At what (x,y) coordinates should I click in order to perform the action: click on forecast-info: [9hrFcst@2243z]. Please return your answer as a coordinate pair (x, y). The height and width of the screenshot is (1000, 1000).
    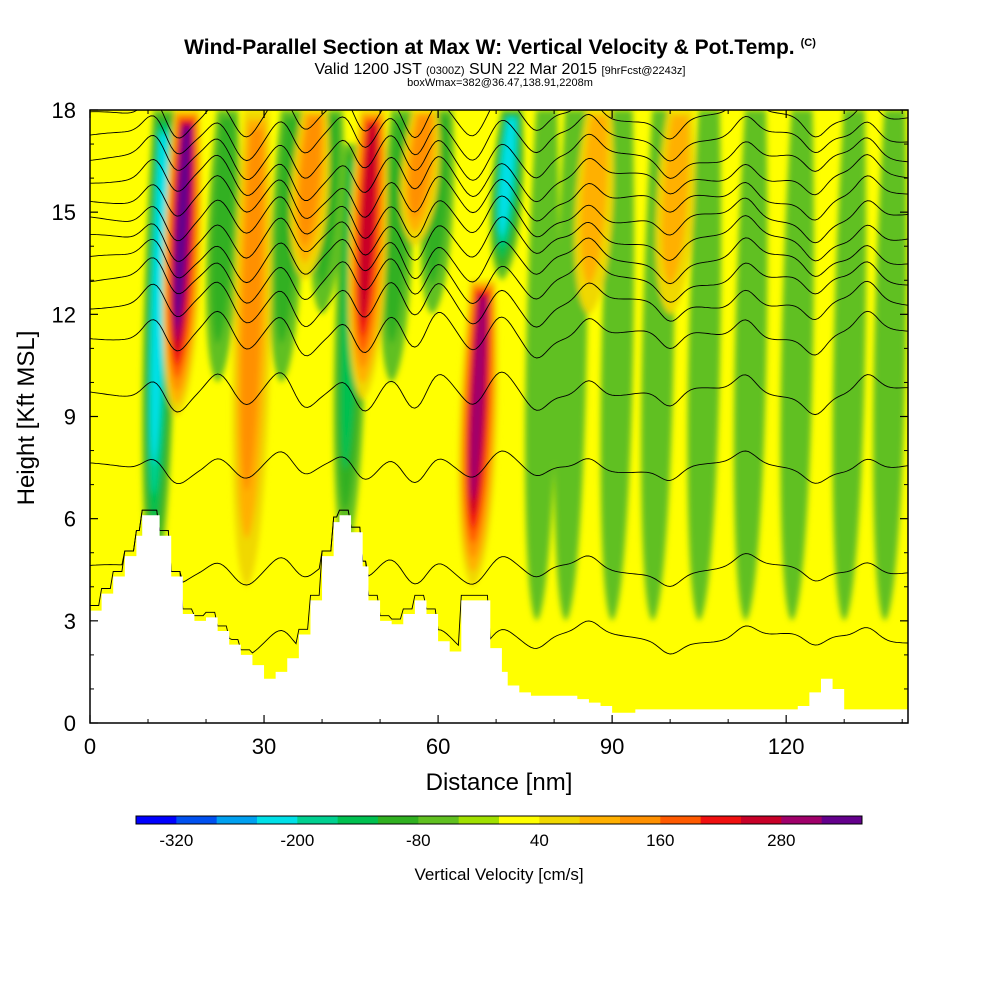
    Looking at the image, I should click on (643, 71).